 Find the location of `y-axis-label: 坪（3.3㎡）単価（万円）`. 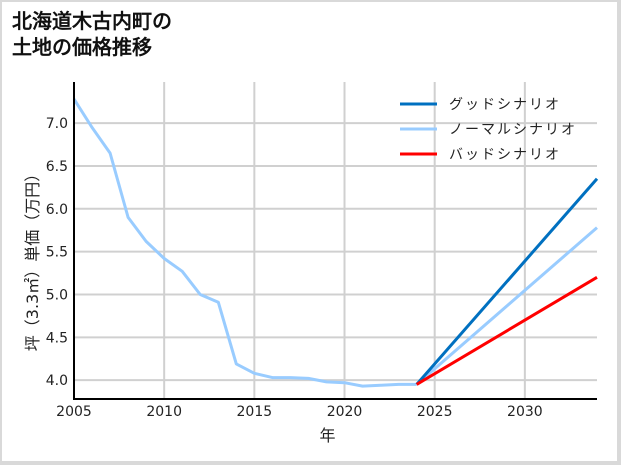

y-axis-label: 坪（3.3㎡）単価（万円） is located at coordinates (32, 258).